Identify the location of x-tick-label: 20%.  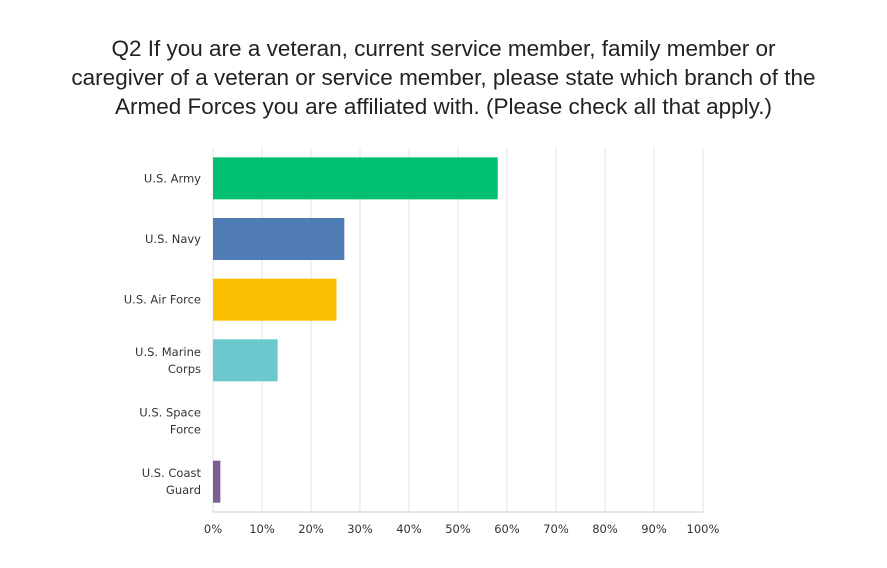
(311, 529).